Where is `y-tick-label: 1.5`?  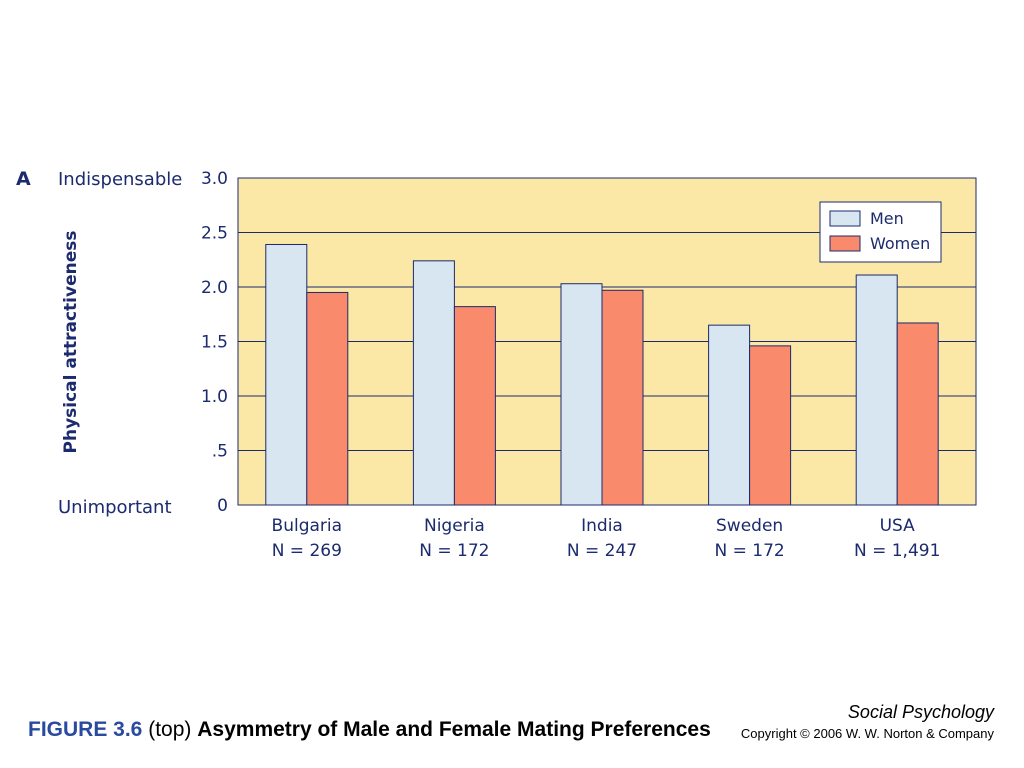 y-tick-label: 1.5 is located at coordinates (214, 343).